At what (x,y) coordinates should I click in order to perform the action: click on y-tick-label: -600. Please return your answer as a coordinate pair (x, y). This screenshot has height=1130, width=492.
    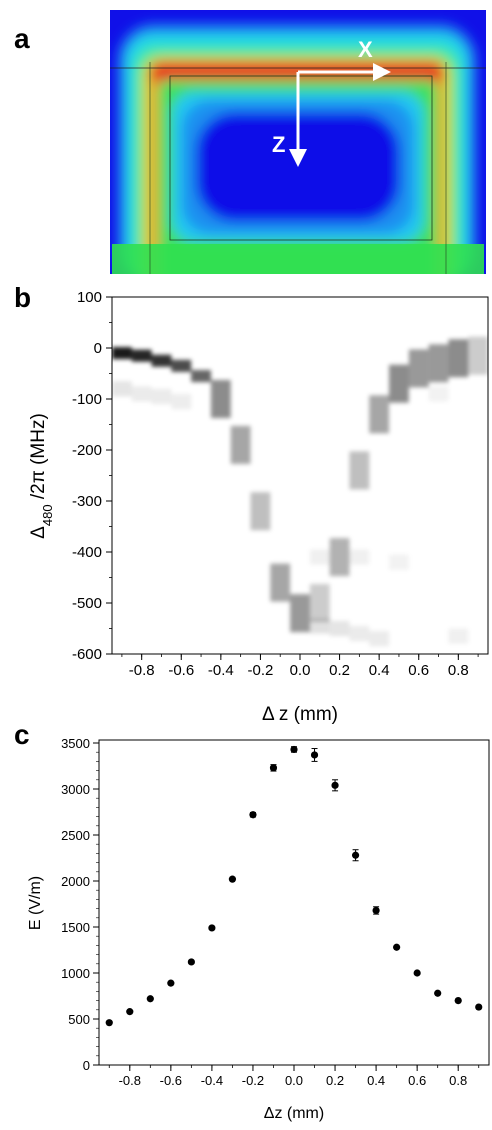
    Looking at the image, I should click on (87, 654).